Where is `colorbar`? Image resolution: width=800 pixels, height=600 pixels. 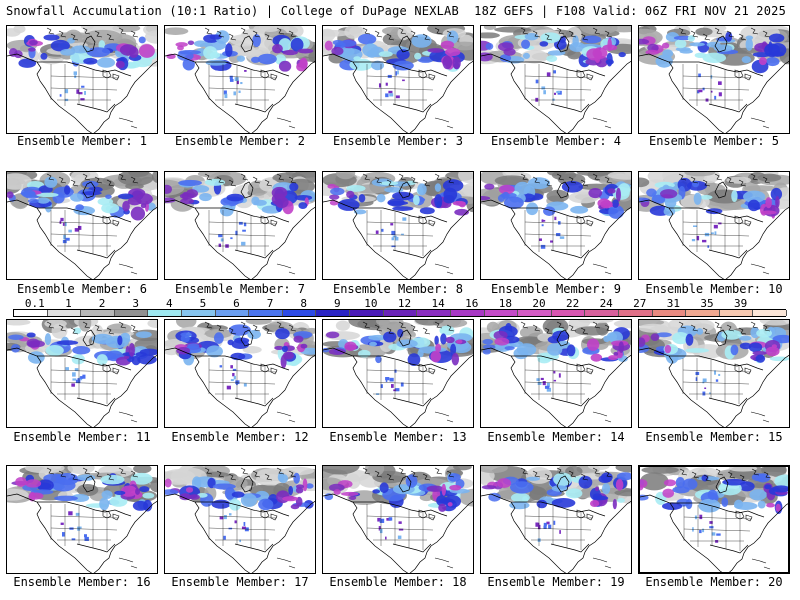
colorbar is located at coordinates (400, 313).